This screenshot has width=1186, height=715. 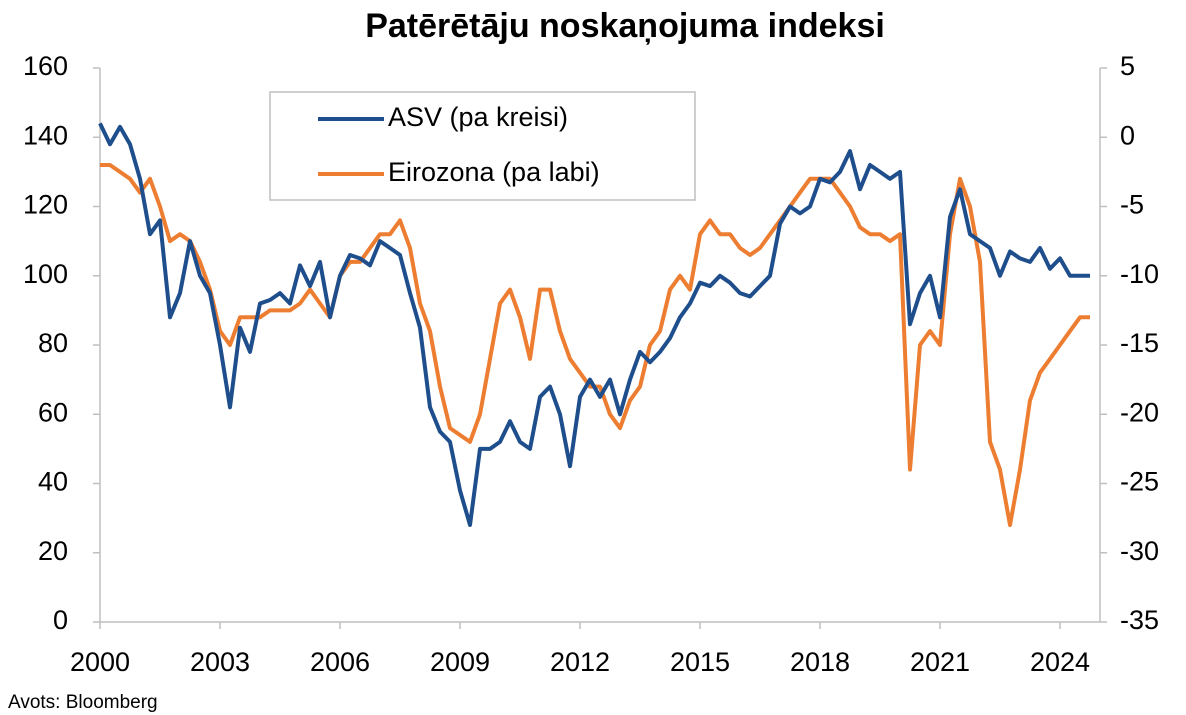 What do you see at coordinates (1132, 205) in the screenshot?
I see `y2-tick-label: -5` at bounding box center [1132, 205].